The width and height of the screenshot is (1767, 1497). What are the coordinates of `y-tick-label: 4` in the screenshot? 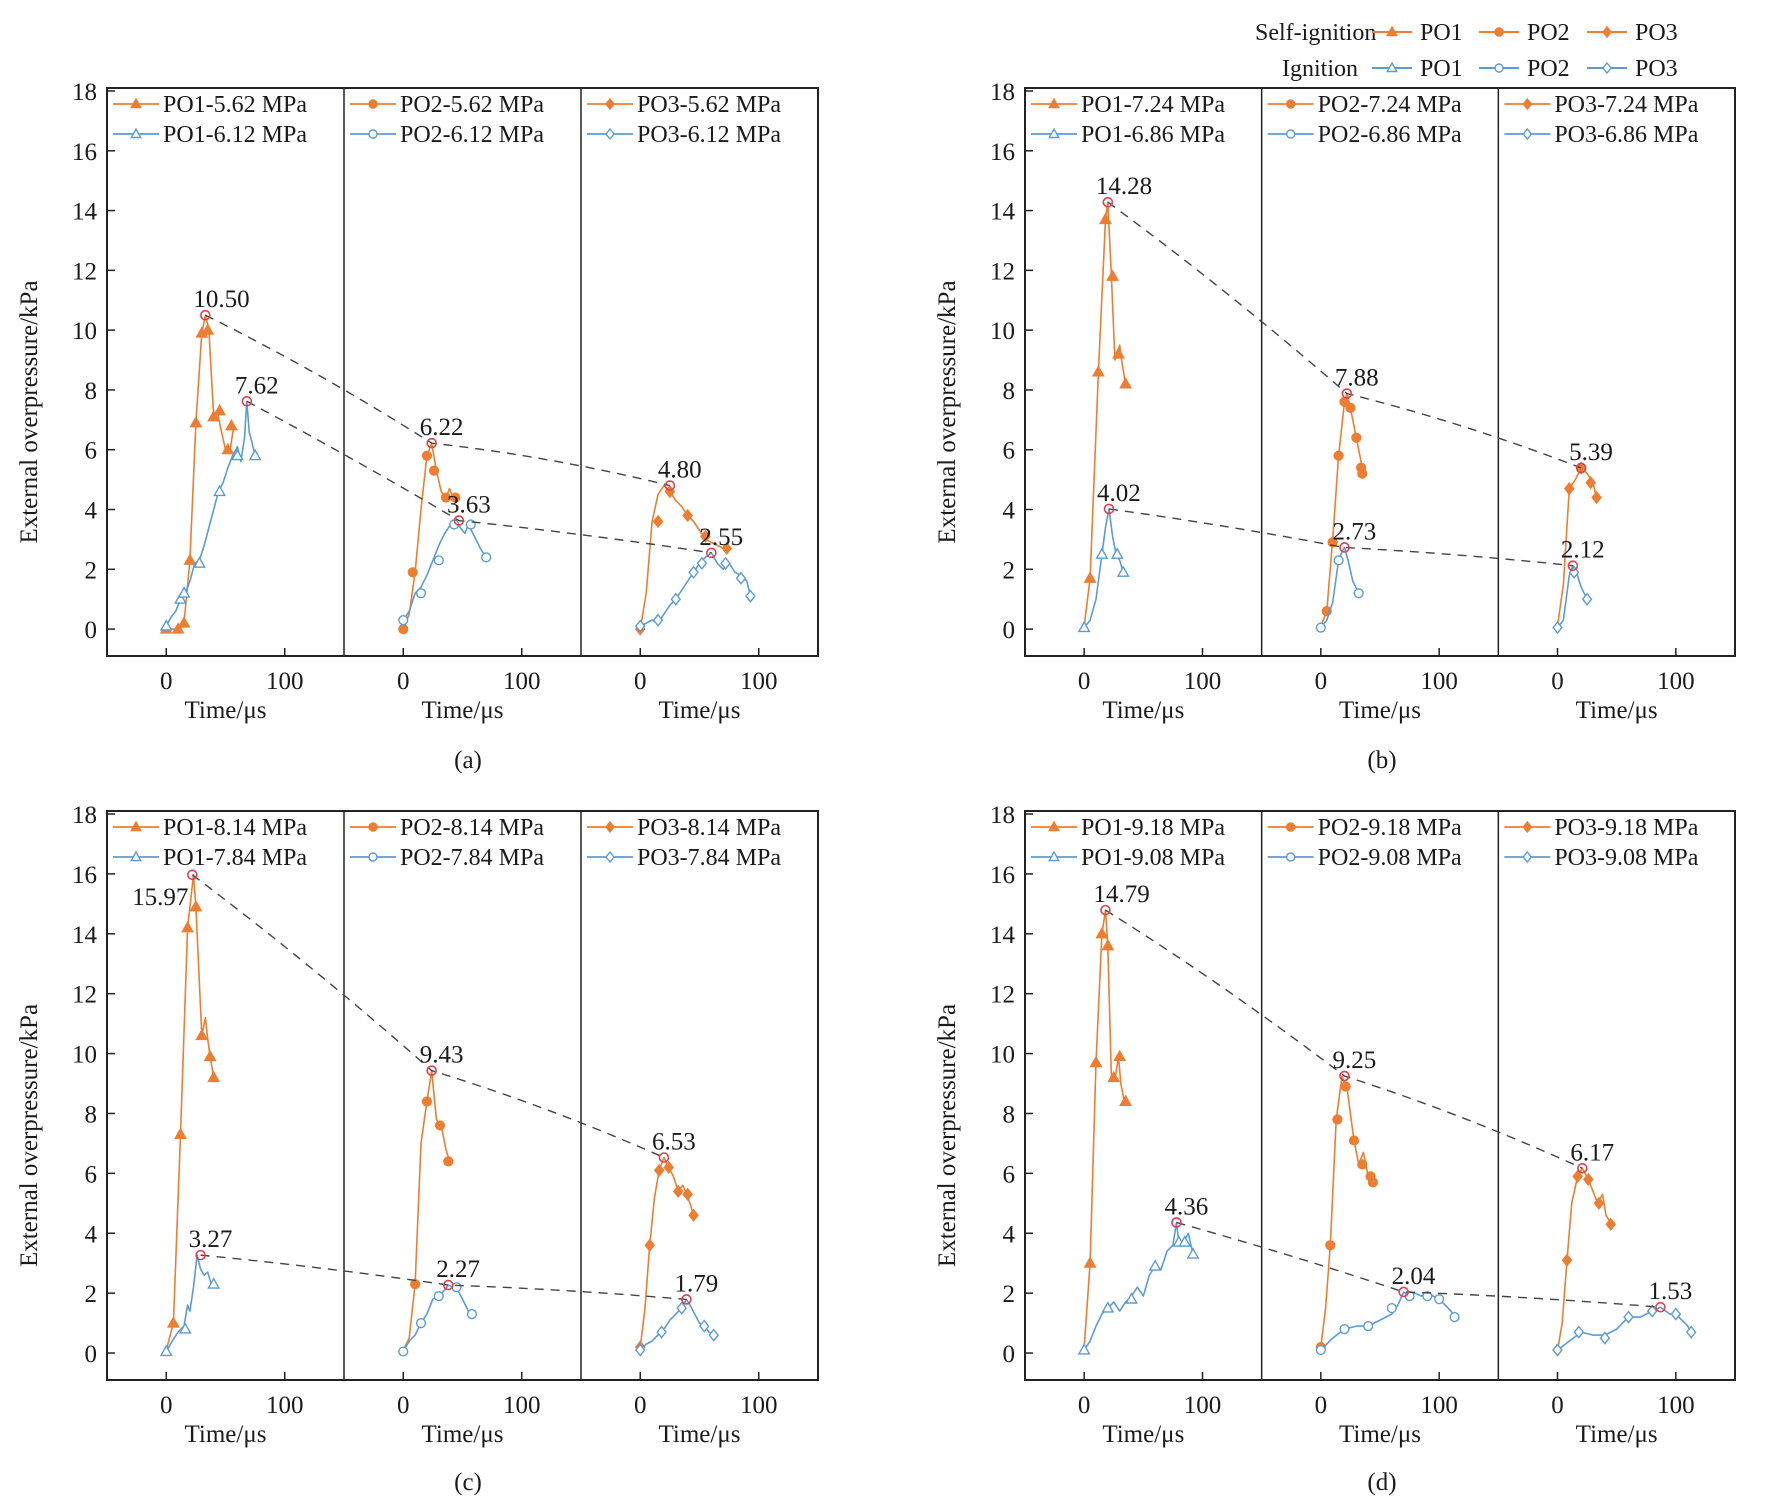 It's located at (91, 511).